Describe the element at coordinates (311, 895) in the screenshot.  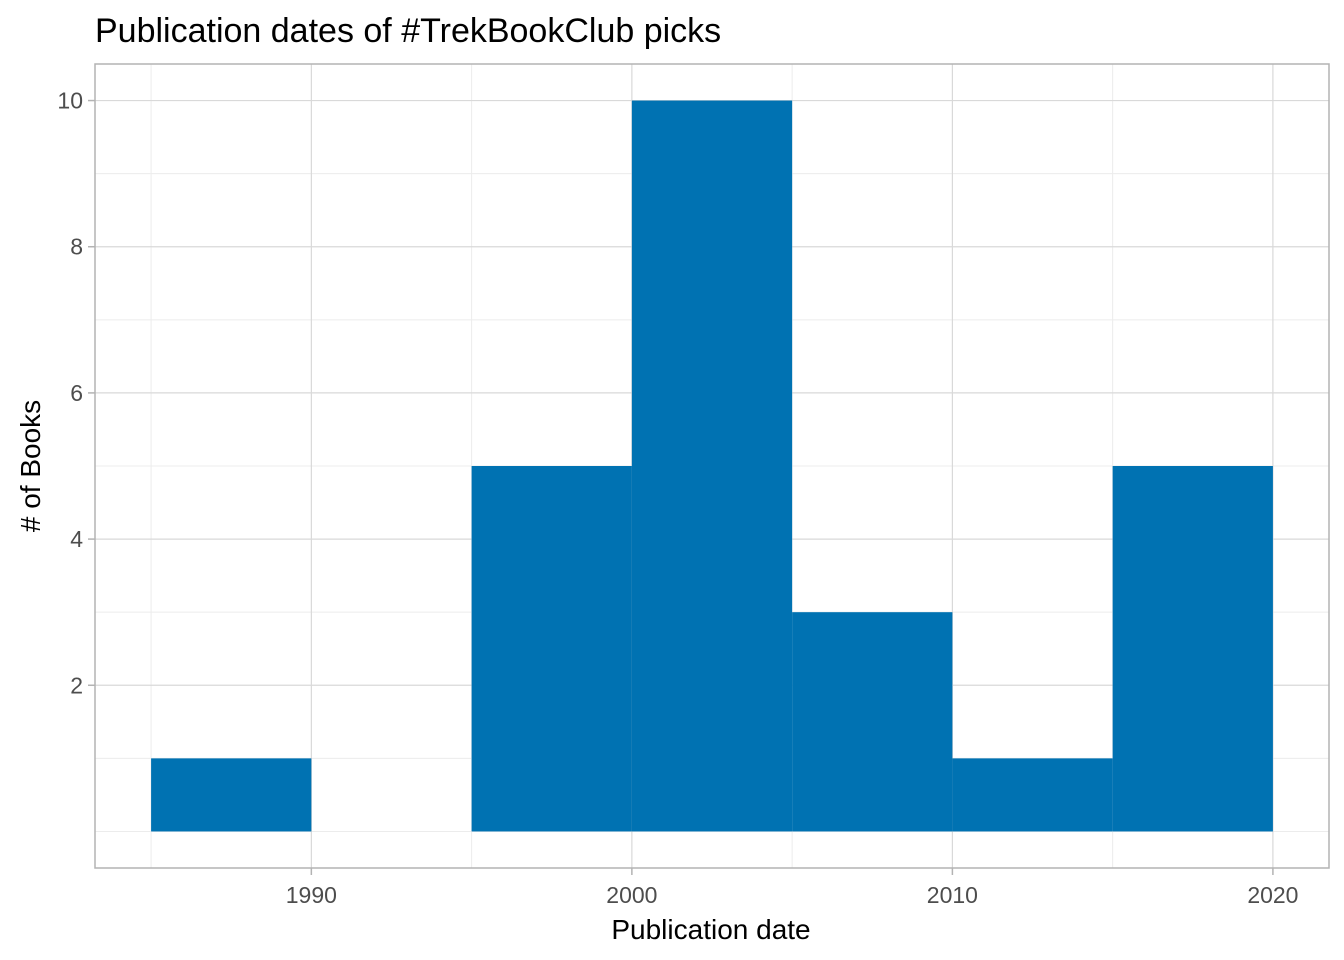
I see `x-tick-label-0: 1990` at that location.